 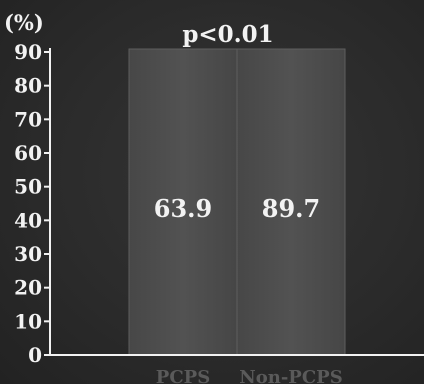 I want to click on value-label-pcps: 63.9, so click(x=183, y=208).